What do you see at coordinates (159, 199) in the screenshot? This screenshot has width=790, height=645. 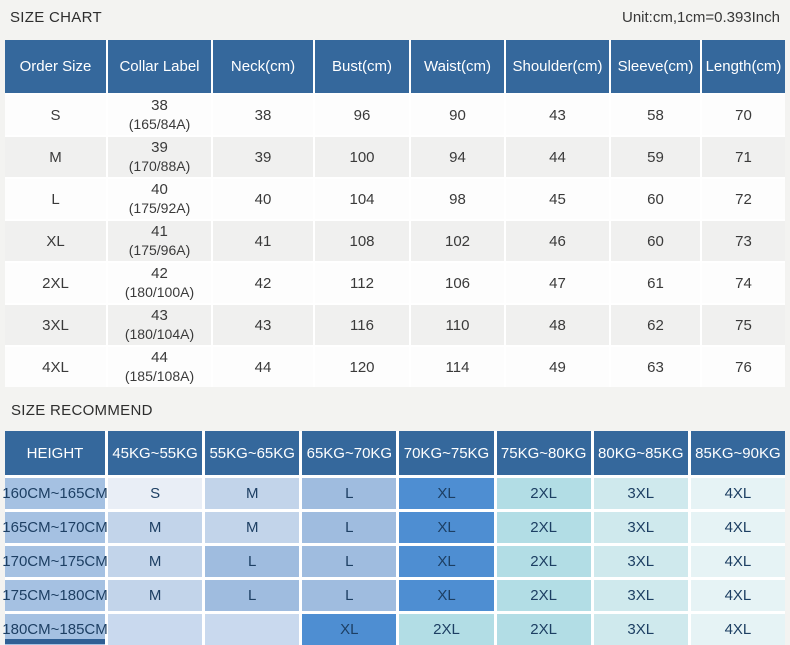 I see `collar-label-cell: 40 (175/92A)` at bounding box center [159, 199].